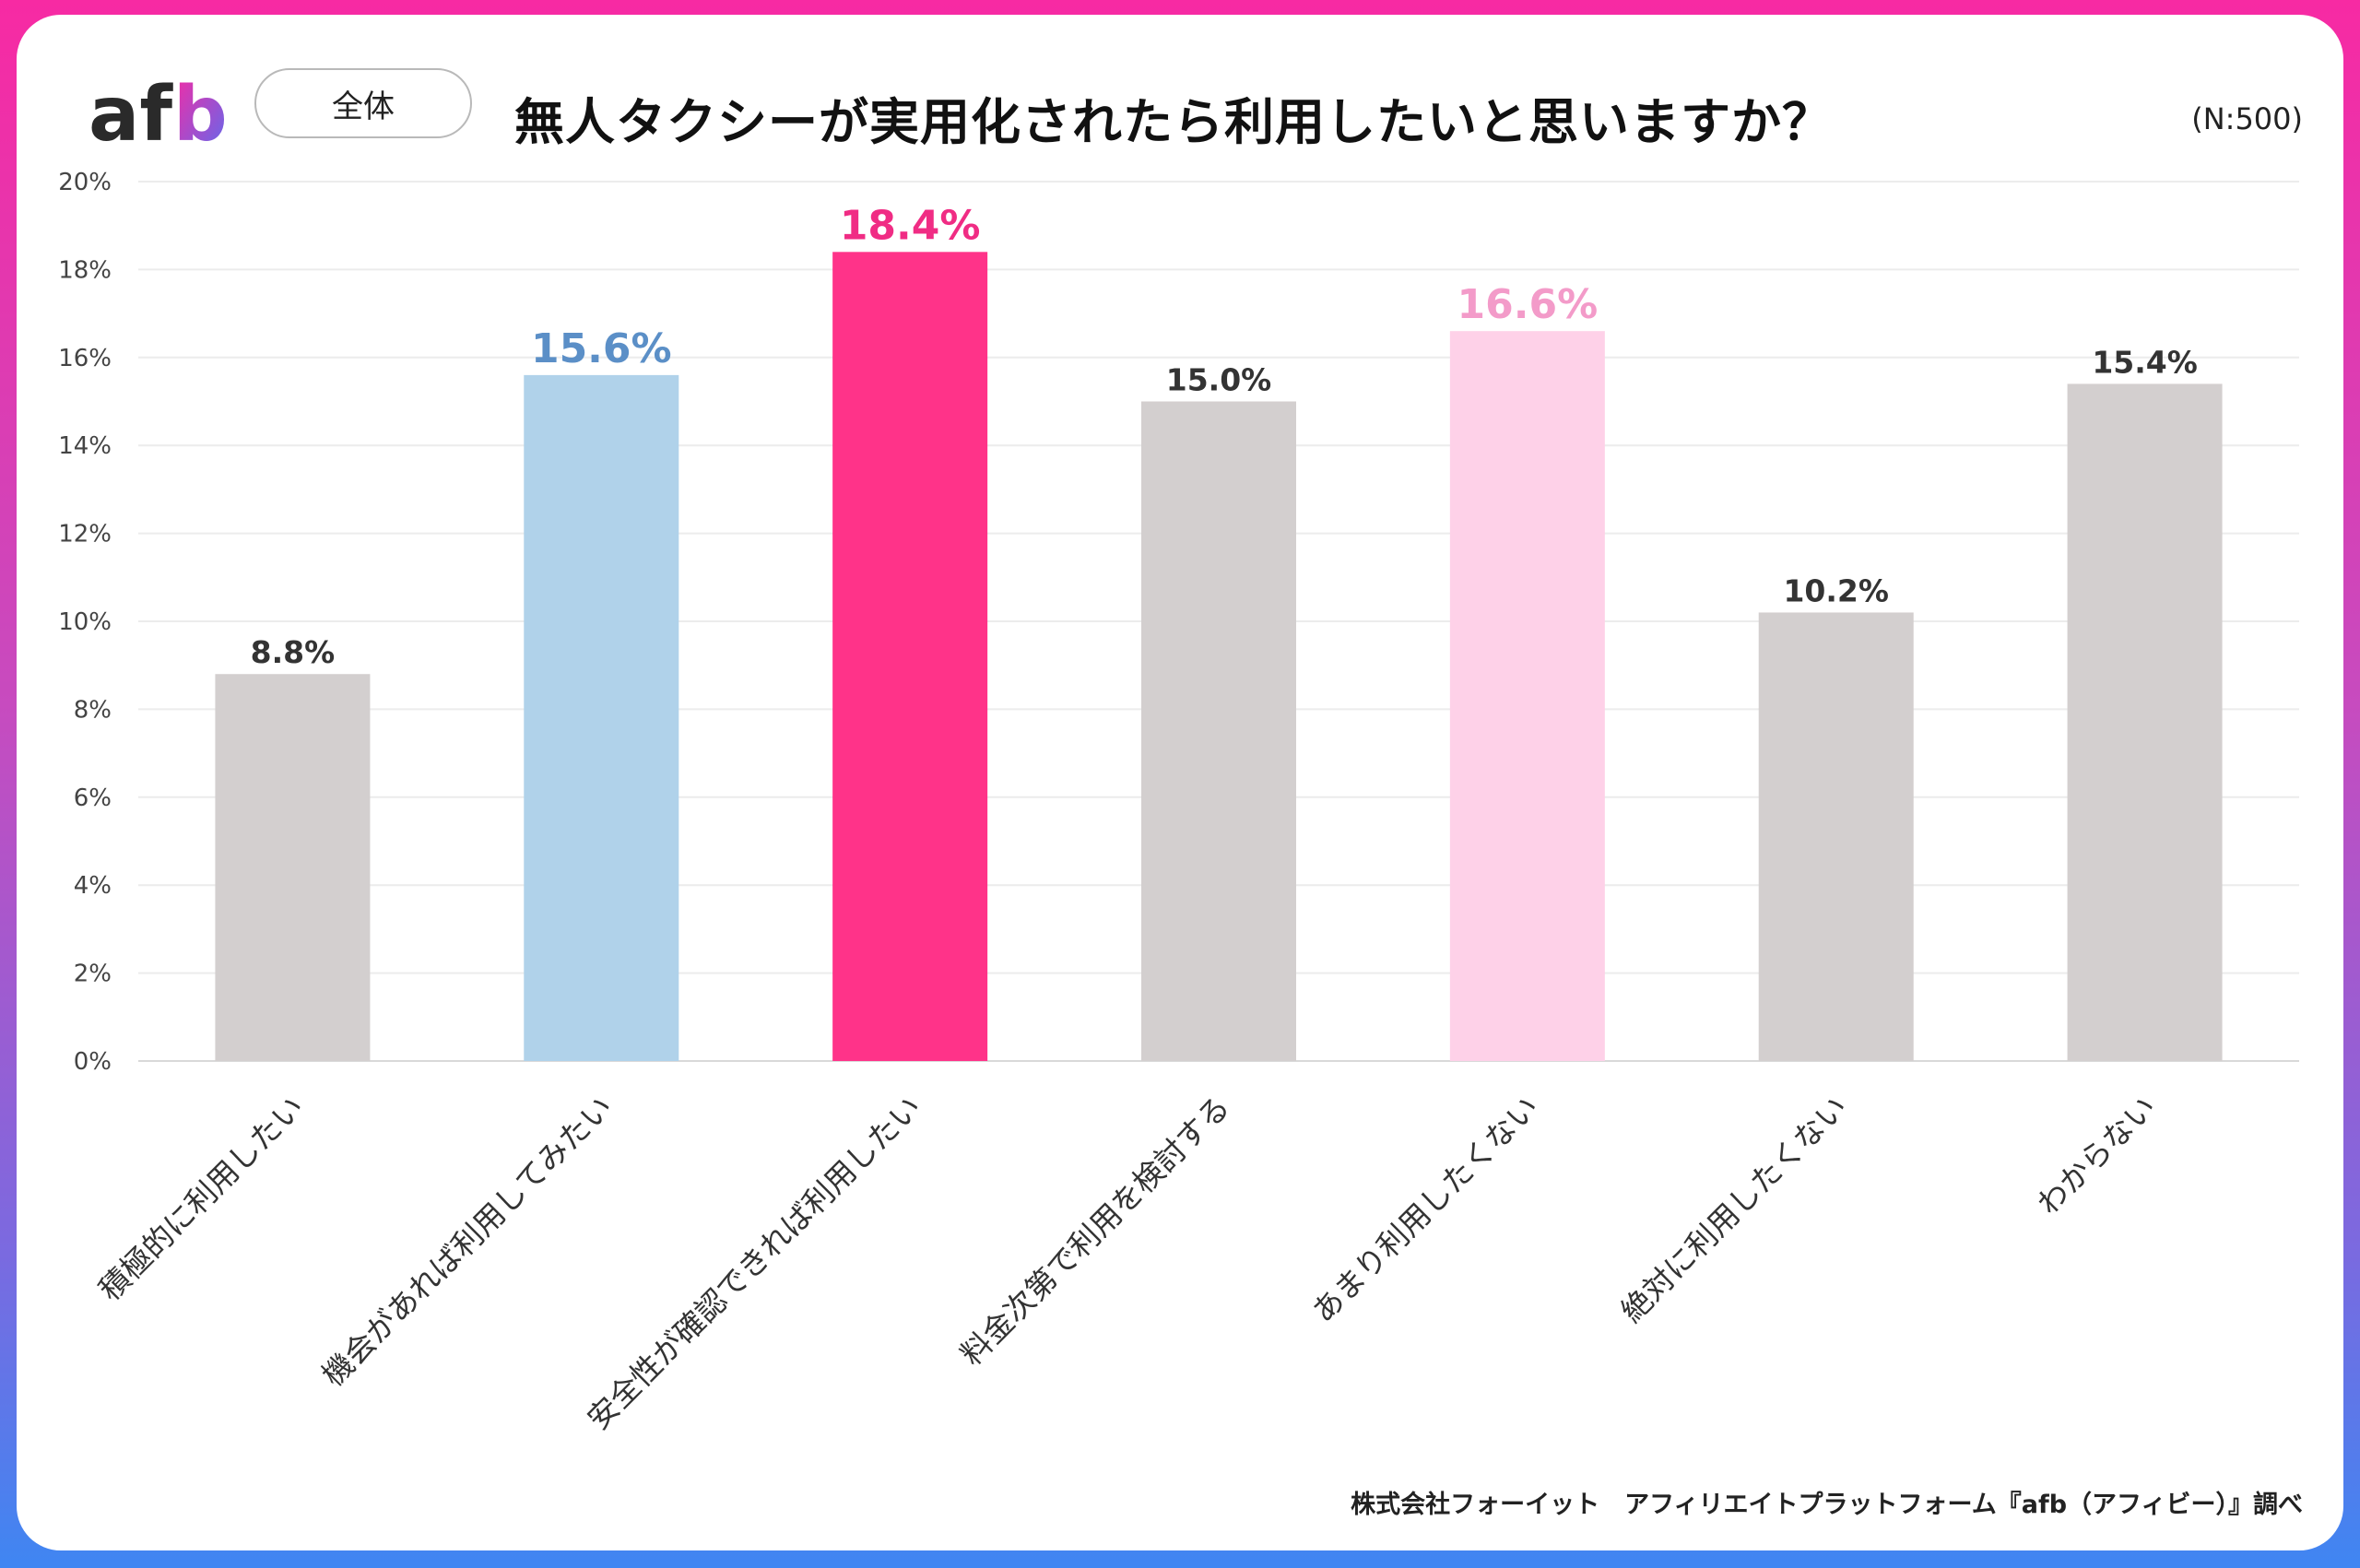 Image resolution: width=2360 pixels, height=1568 pixels. I want to click on value-label: 15.0%, so click(1219, 380).